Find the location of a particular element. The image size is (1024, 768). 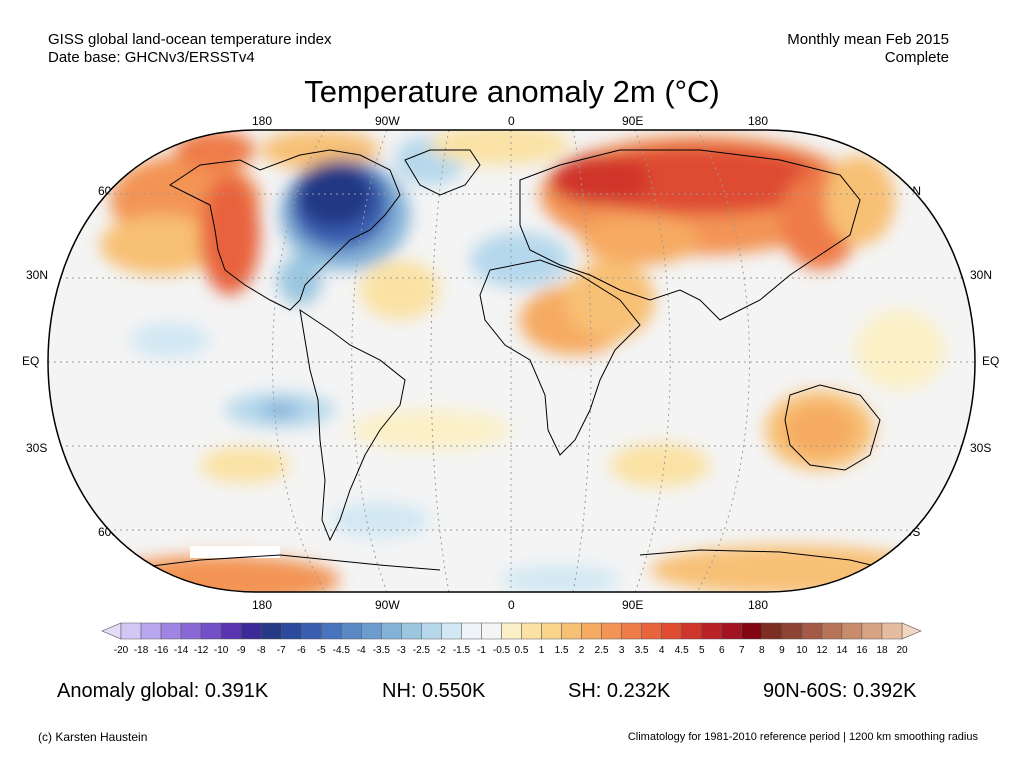

lon-label-bottom-90e: 90E is located at coordinates (633, 605).